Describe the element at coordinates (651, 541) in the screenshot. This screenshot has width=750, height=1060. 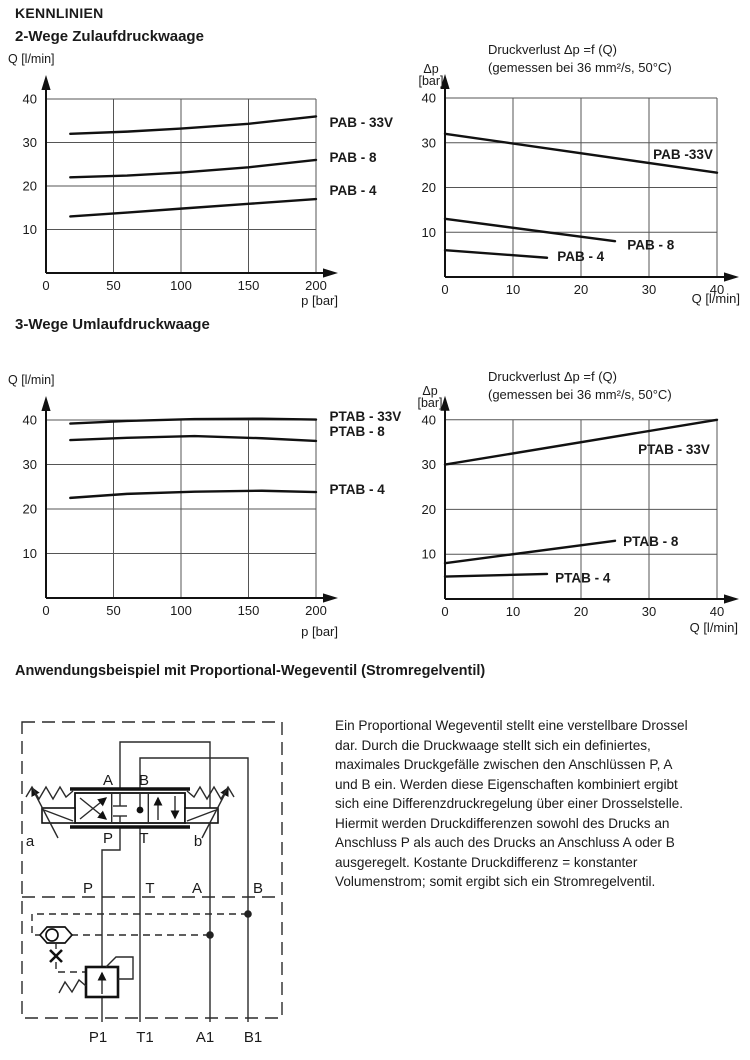
I see `series-label: PTAB - 8` at that location.